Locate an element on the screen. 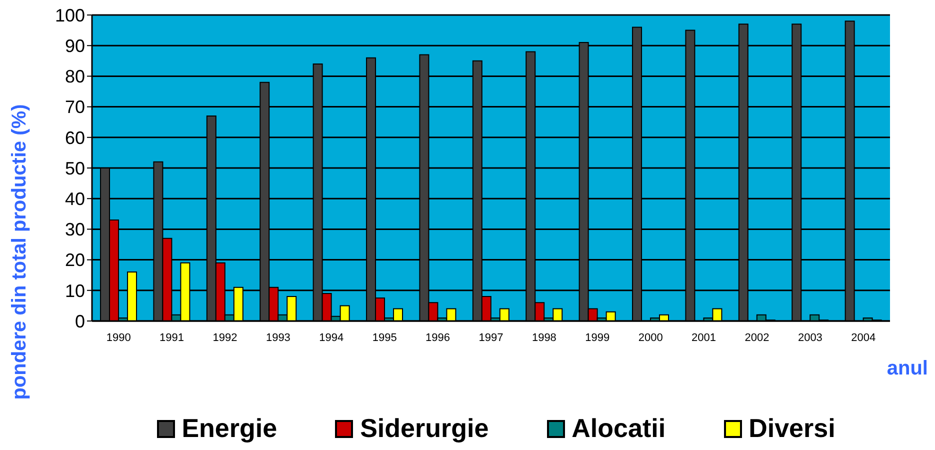 This screenshot has width=935, height=450. x-tick-label: 1990 is located at coordinates (118, 338).